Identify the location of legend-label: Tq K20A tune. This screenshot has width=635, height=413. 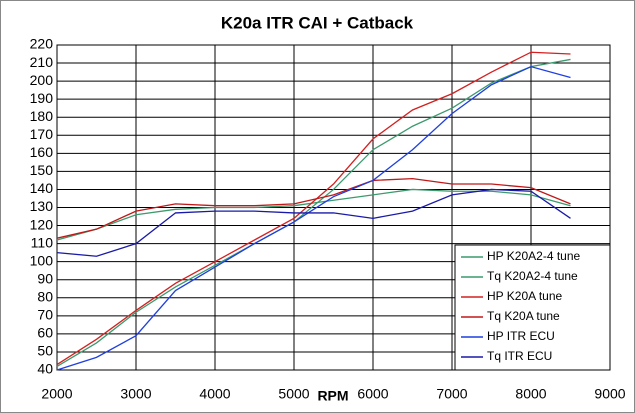
(523, 316).